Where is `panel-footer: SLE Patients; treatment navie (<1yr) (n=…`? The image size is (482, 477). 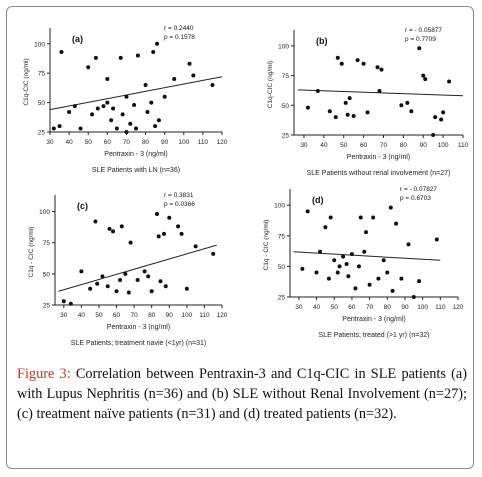
panel-footer: SLE Patients; treatment navie (<1yr) (n=… is located at coordinates (138, 343).